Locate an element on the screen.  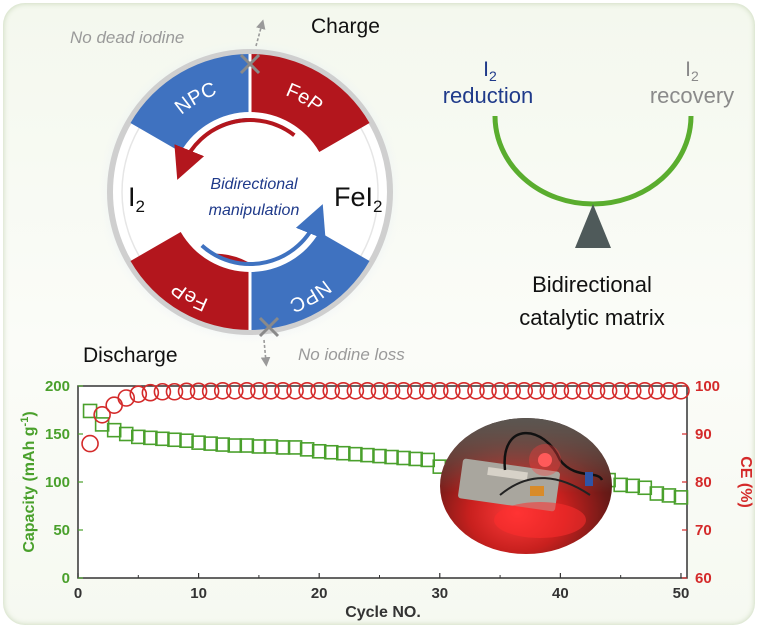
y-right-tick-label: 60 is located at coordinates (703, 578).